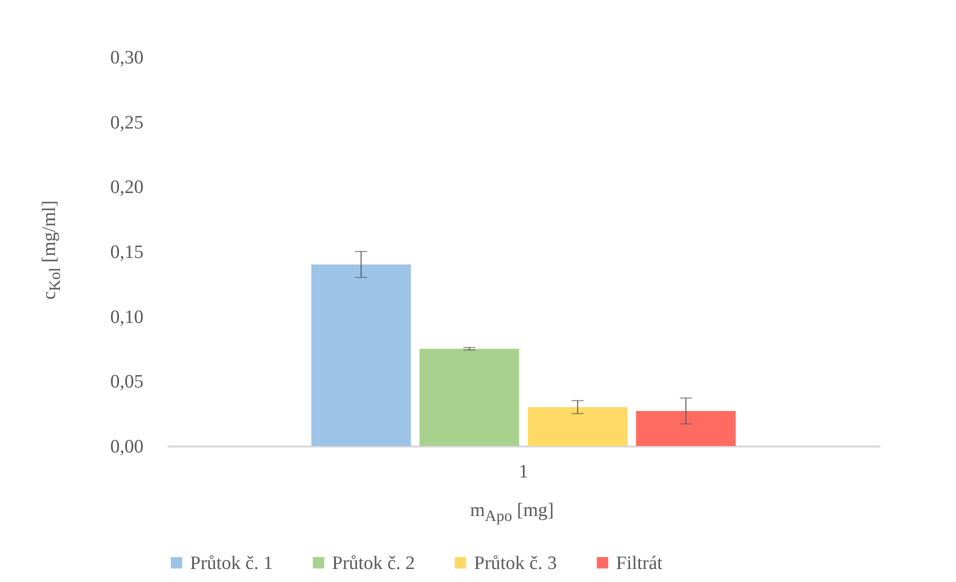  What do you see at coordinates (640, 563) in the screenshot?
I see `legend-label: Filtrát` at bounding box center [640, 563].